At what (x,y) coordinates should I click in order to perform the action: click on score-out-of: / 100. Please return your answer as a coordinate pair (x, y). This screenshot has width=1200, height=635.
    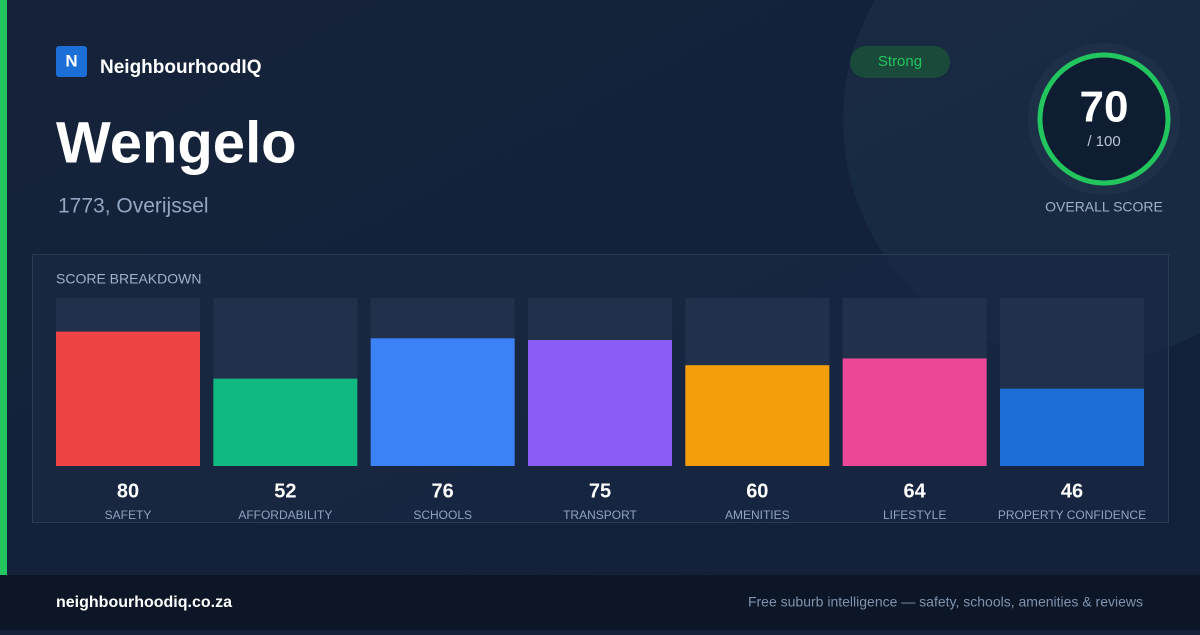
    Looking at the image, I should click on (1103, 141).